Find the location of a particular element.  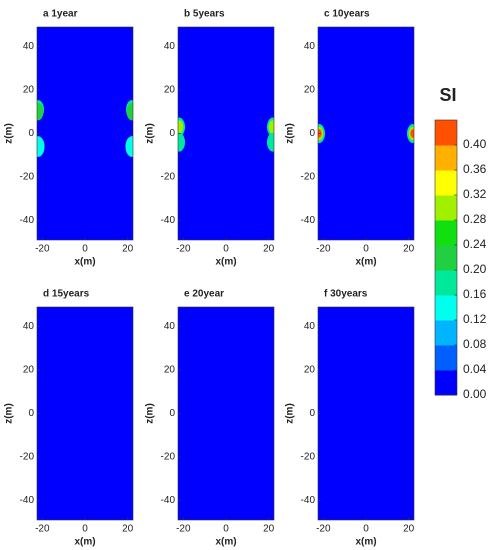

colorbar-tick-label: 0.12 is located at coordinates (475, 319).